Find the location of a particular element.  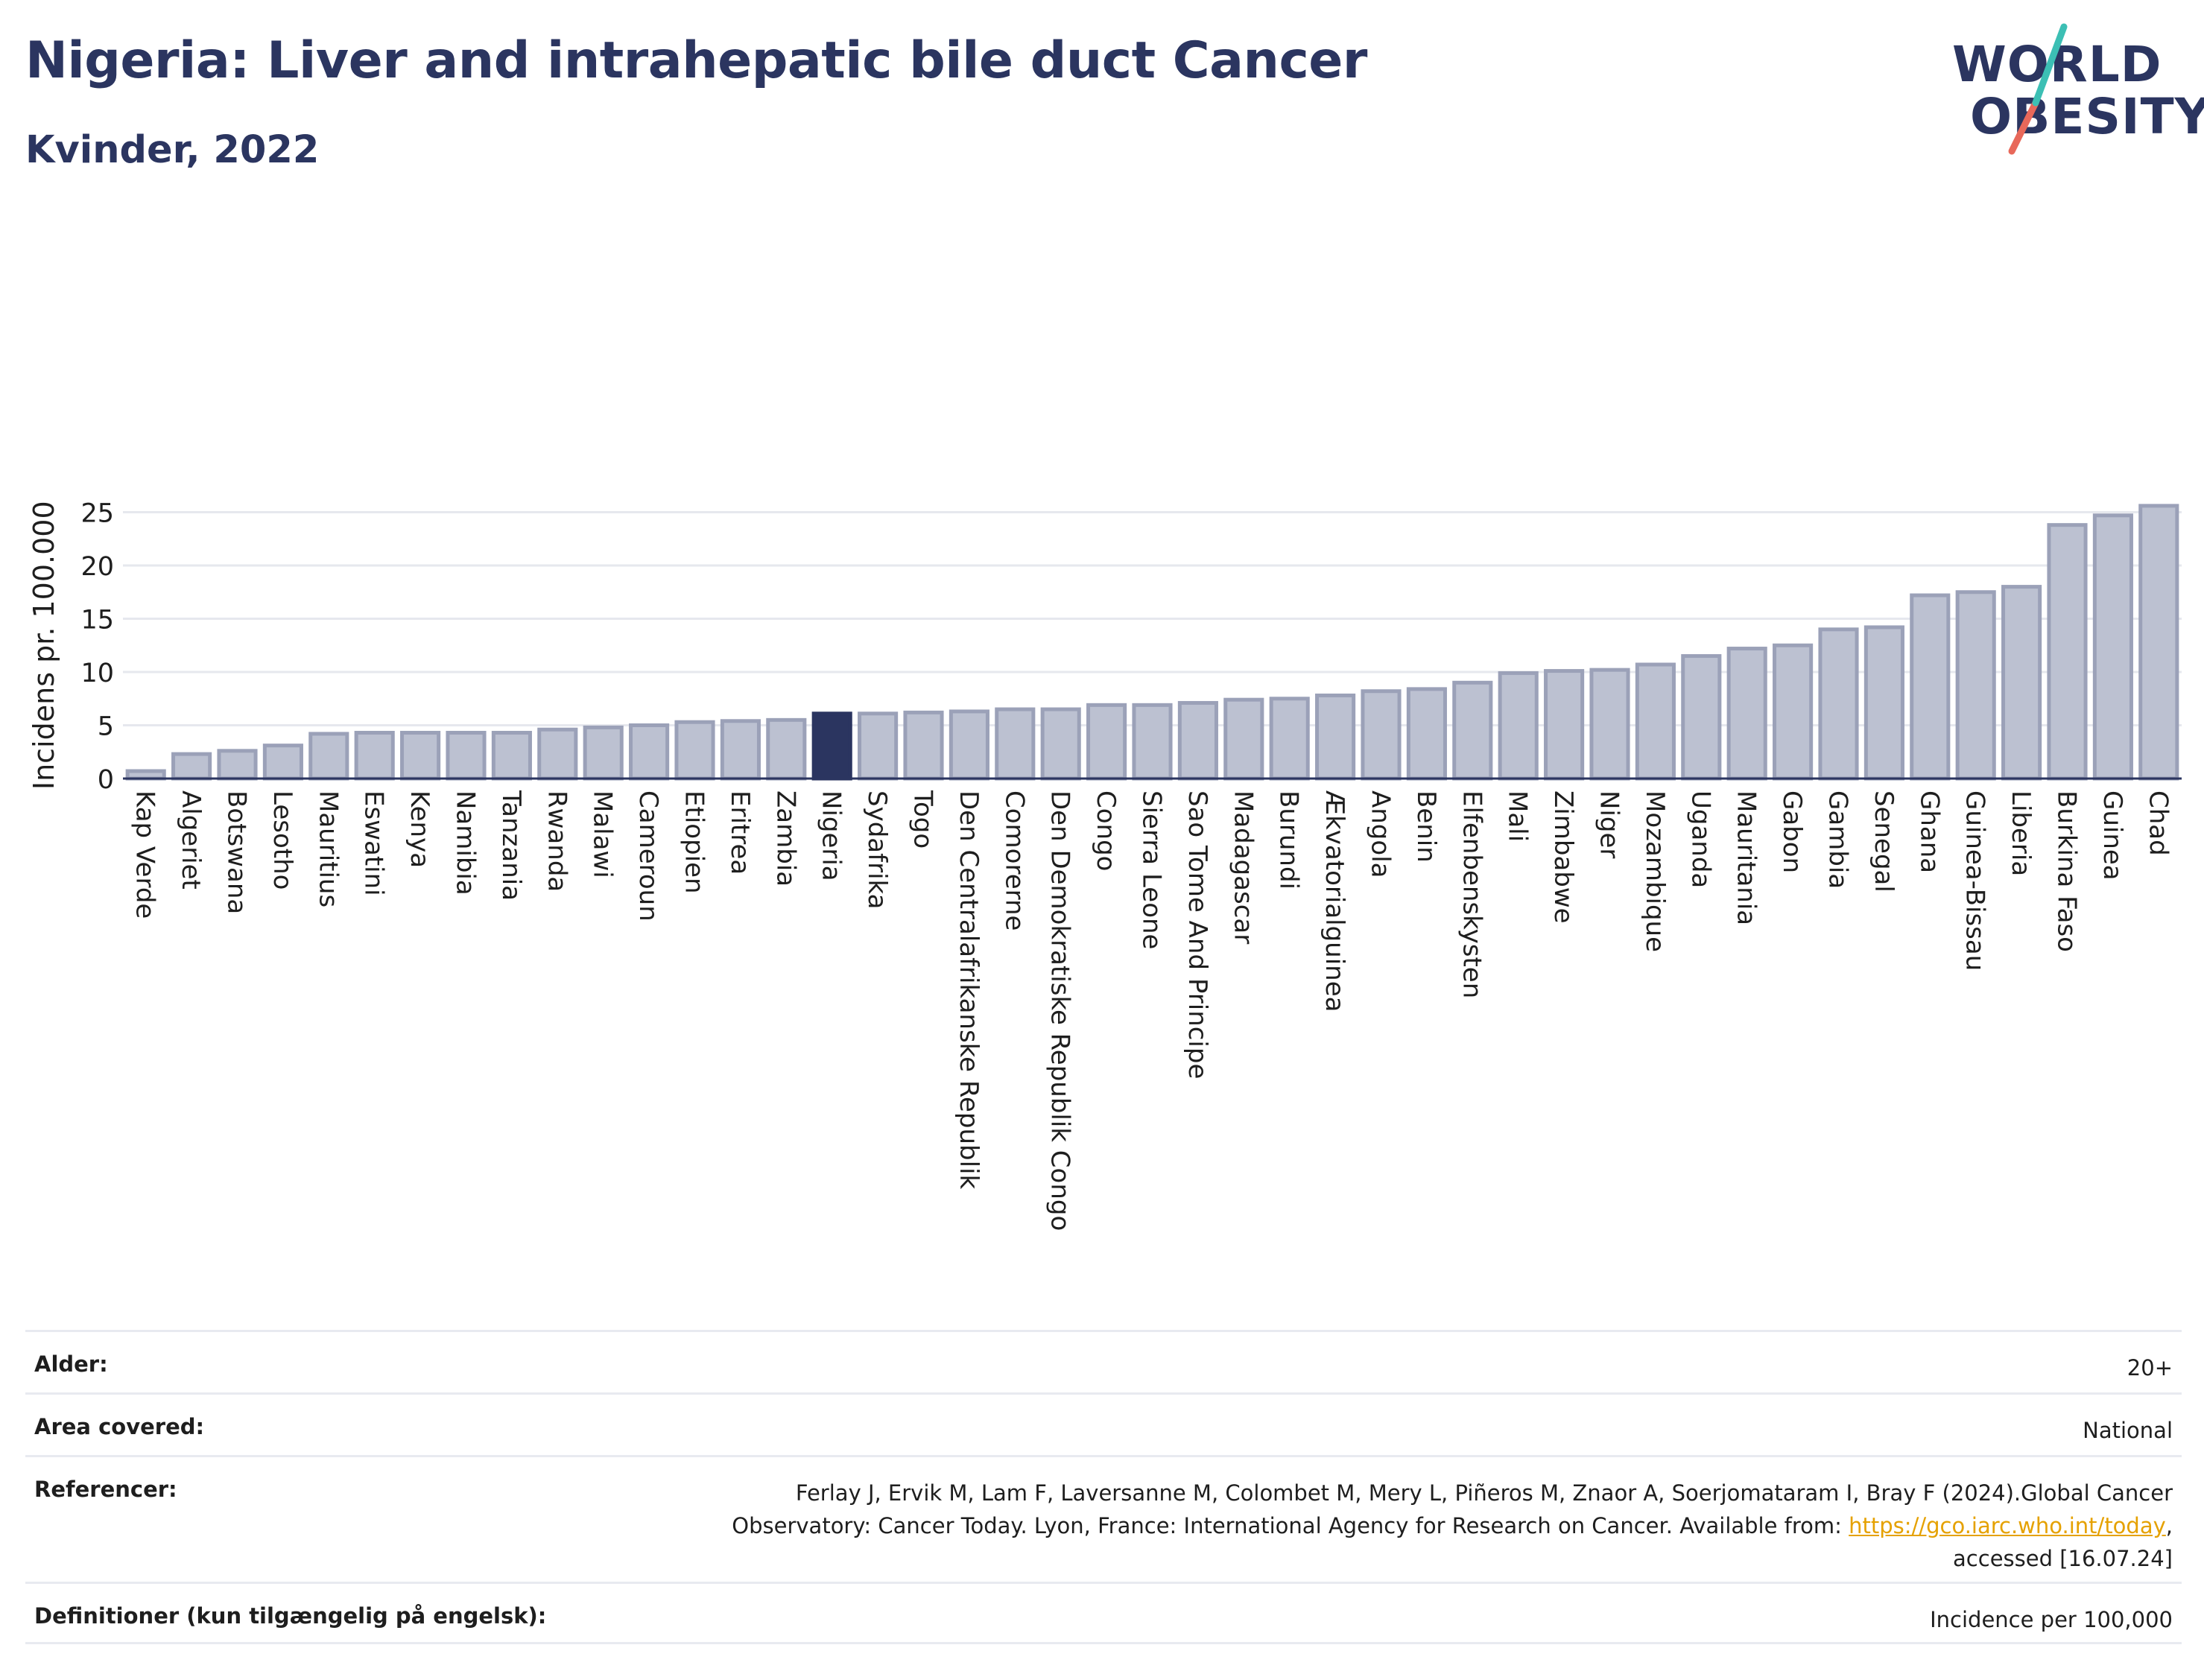

x-tick-label: Mauritania is located at coordinates (1746, 857).